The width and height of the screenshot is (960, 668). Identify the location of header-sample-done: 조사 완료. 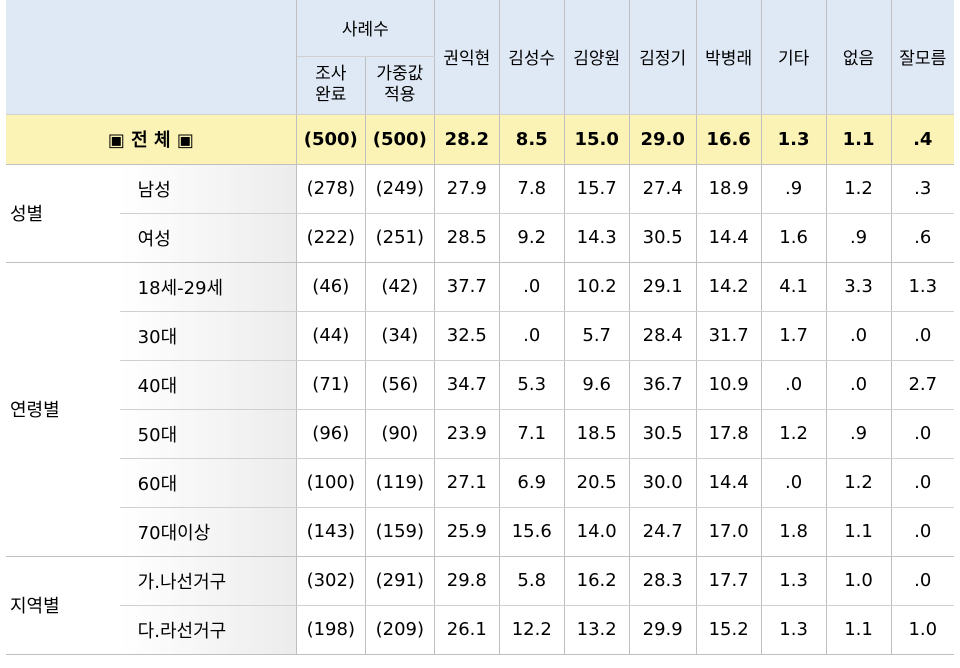
(331, 85).